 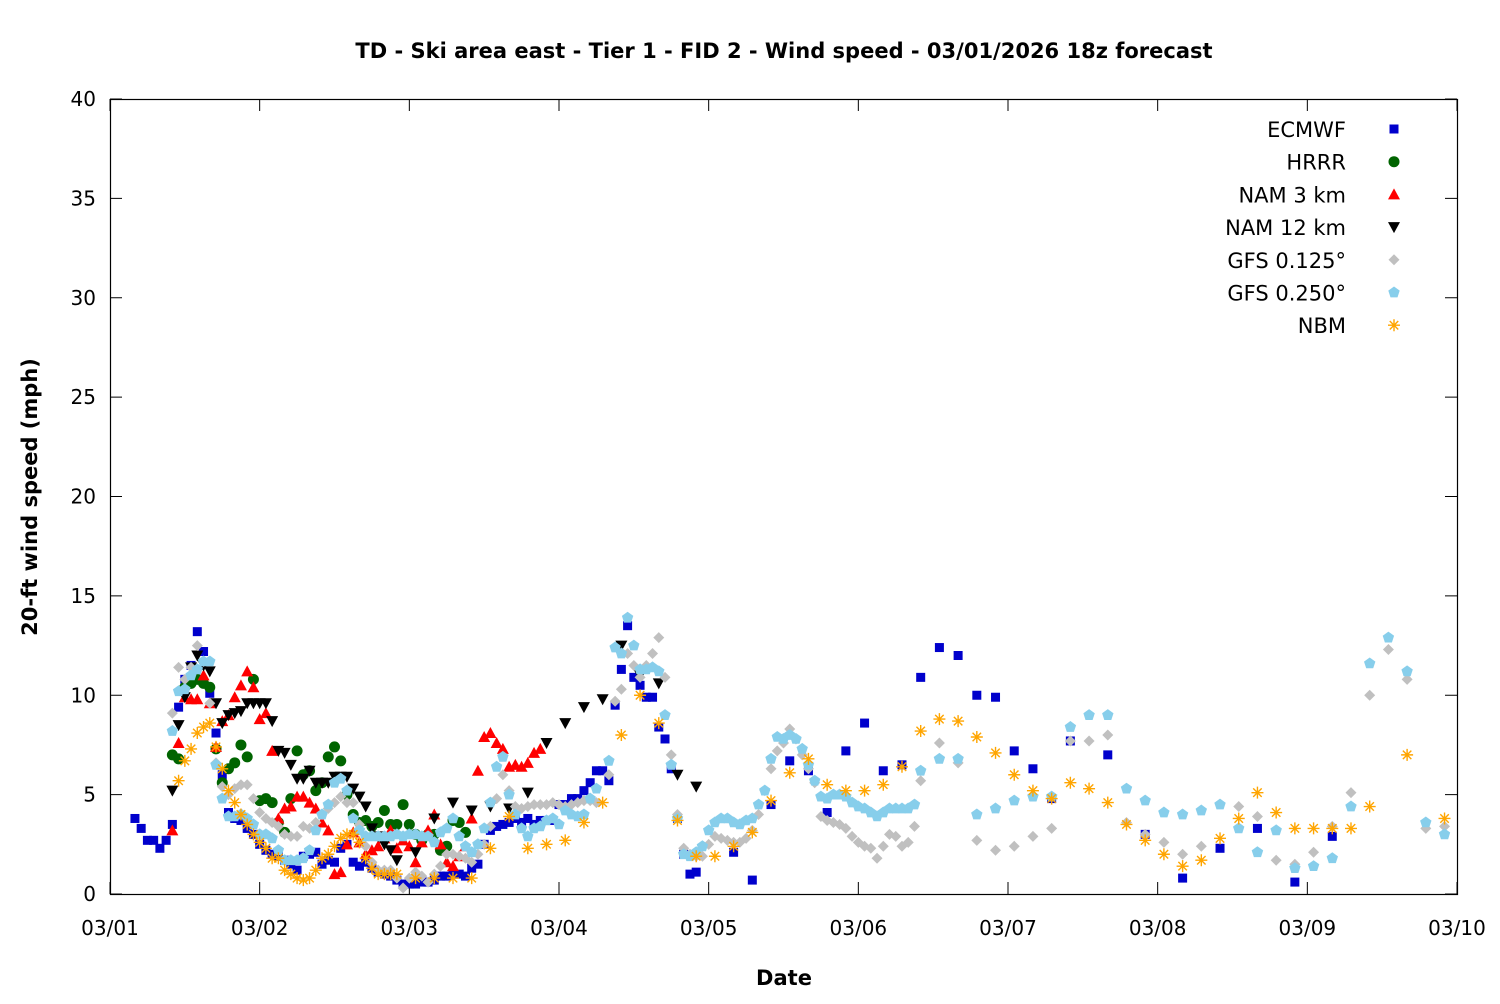 I want to click on x-tick-label: 03/03, so click(x=410, y=928).